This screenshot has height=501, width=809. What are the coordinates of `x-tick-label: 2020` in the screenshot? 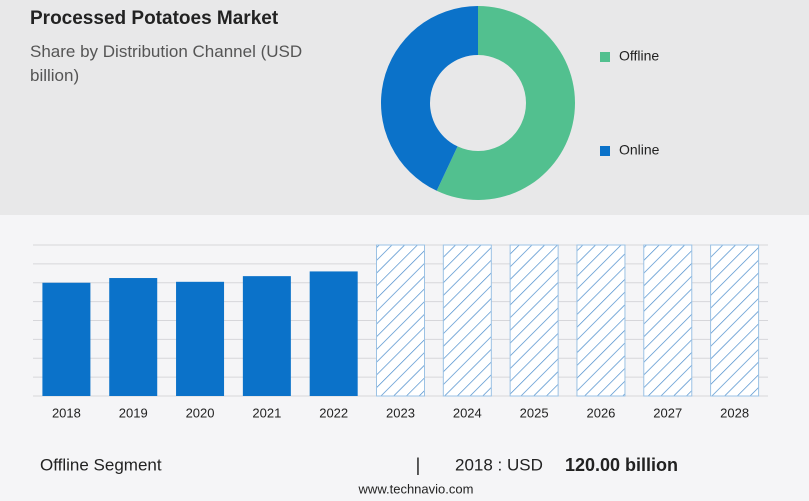 It's located at (200, 412).